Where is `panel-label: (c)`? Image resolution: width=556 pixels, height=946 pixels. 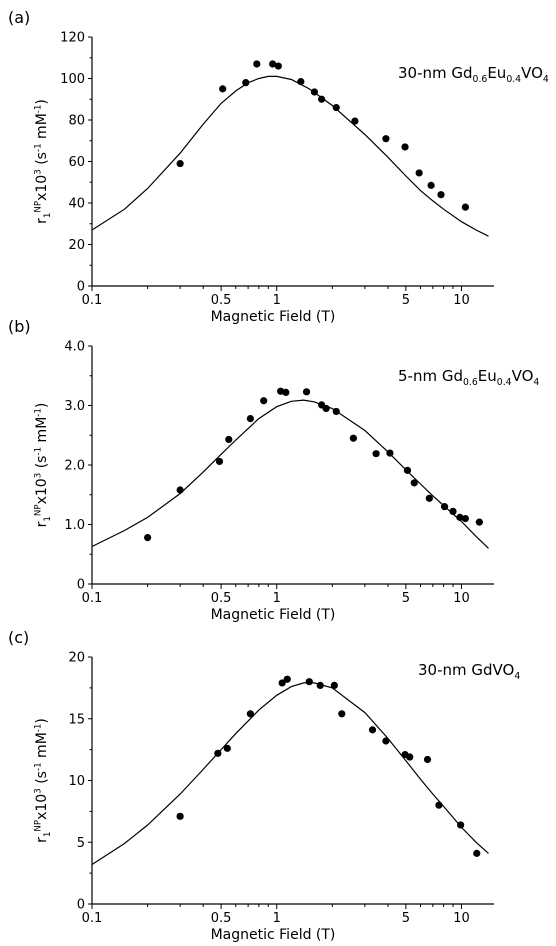
panel-label: (c) is located at coordinates (18, 637).